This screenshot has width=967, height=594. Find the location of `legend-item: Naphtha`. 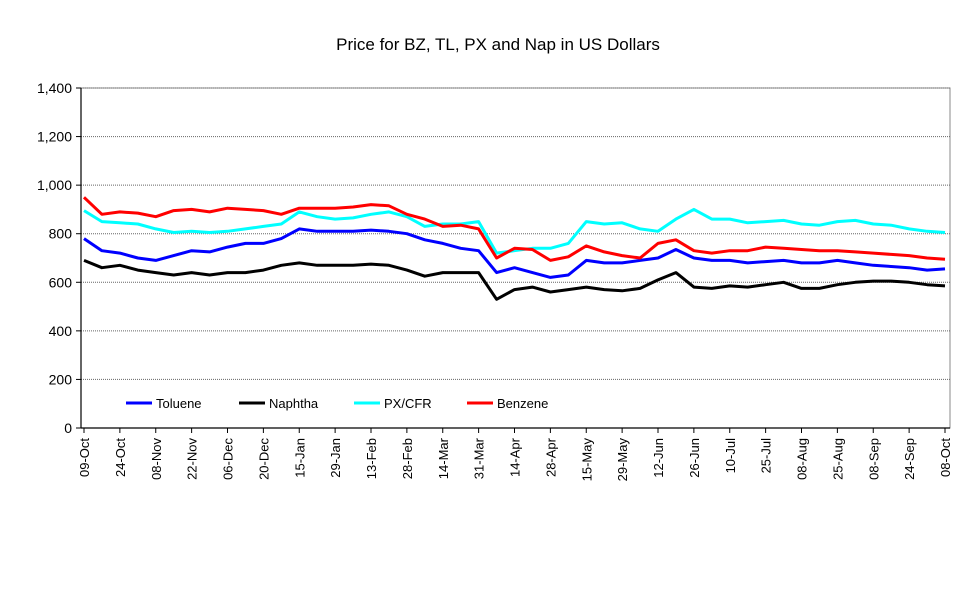

legend-item: Naphtha is located at coordinates (279, 403).